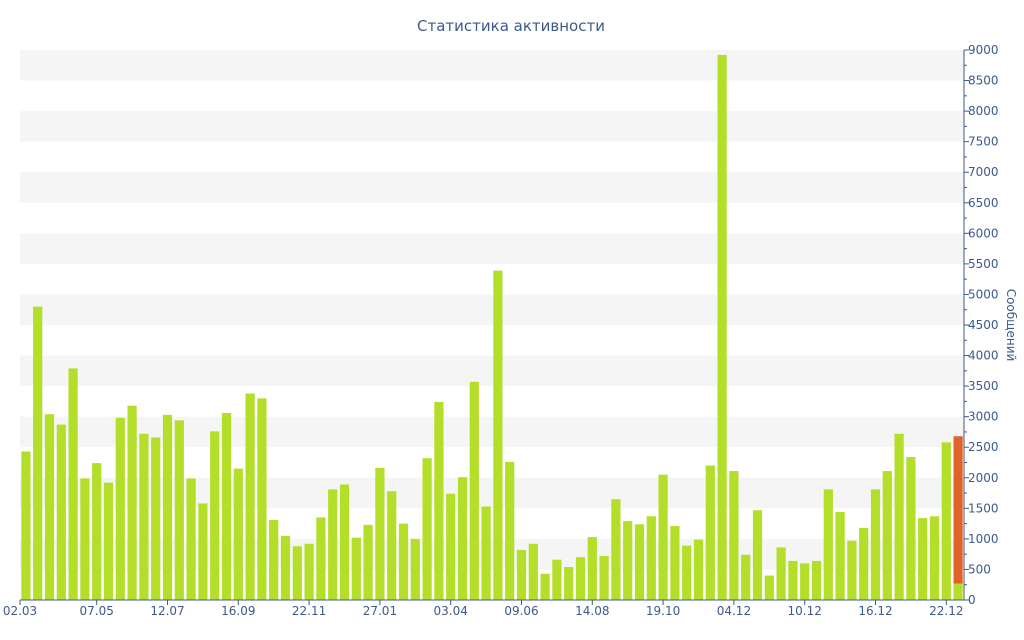 The height and width of the screenshot is (640, 1024). Describe the element at coordinates (983, 264) in the screenshot. I see `y-tick-label: 5500` at that location.